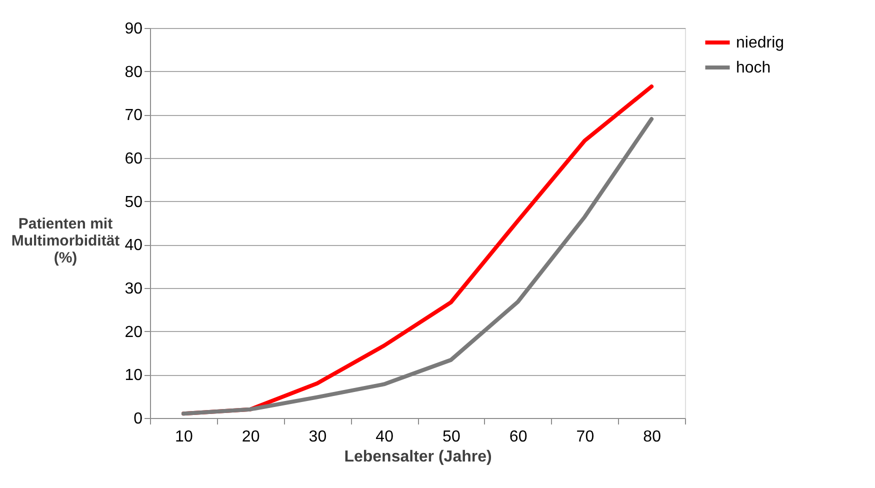 Image resolution: width=875 pixels, height=488 pixels. Describe the element at coordinates (184, 437) in the screenshot. I see `x-tick-label: 10` at that location.